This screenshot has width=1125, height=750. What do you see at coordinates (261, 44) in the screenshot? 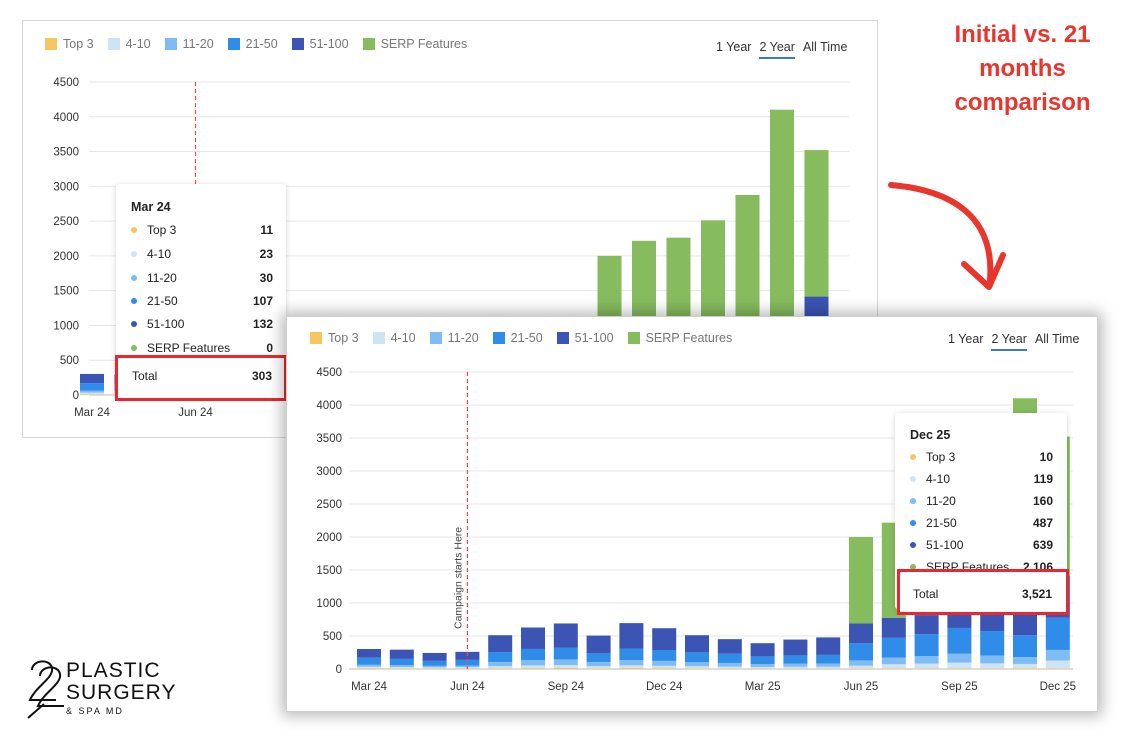
I see `legend-label: 21-50` at bounding box center [261, 44].